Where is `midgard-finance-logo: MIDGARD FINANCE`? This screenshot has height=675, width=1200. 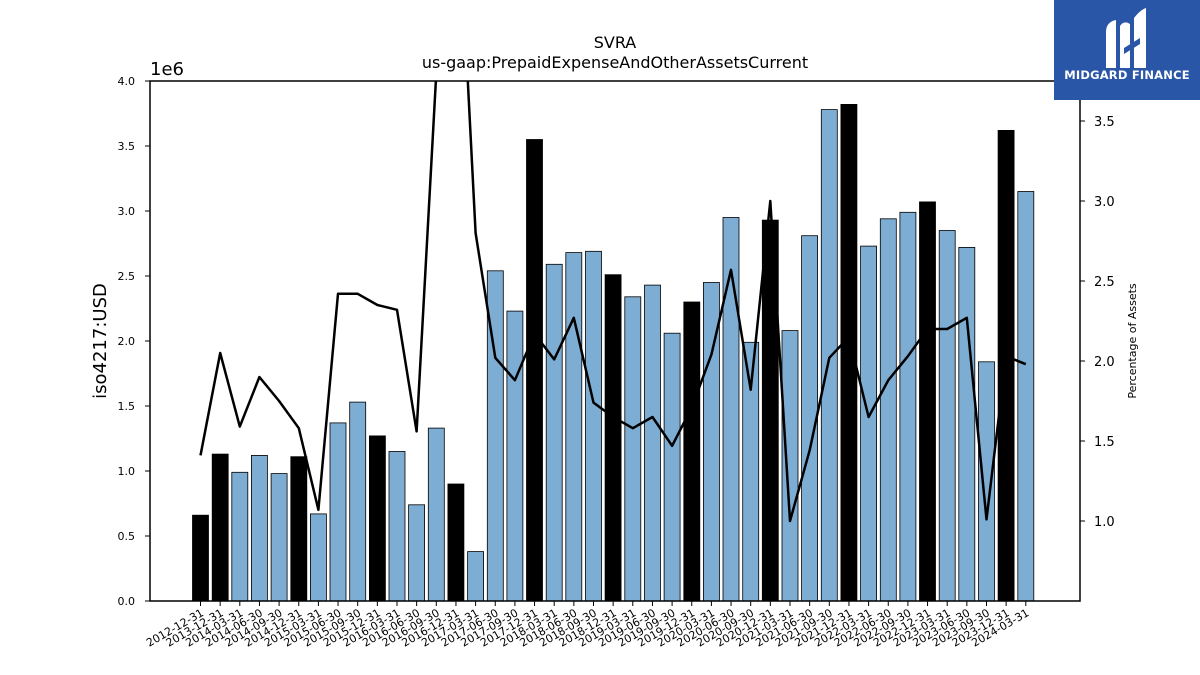
midgard-finance-logo: MIDGARD FINANCE is located at coordinates (1127, 50).